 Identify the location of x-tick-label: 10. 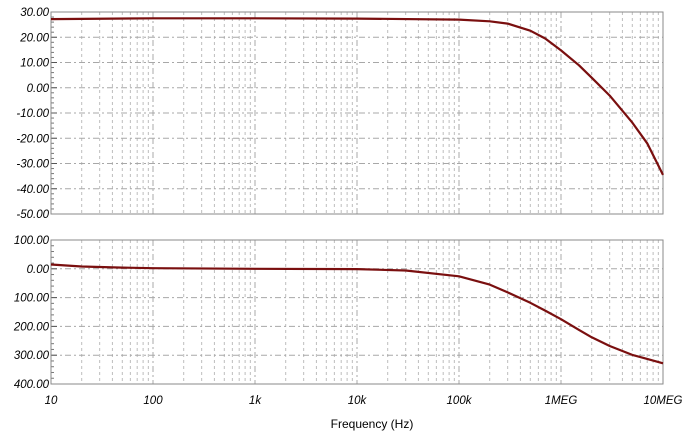
(51, 401).